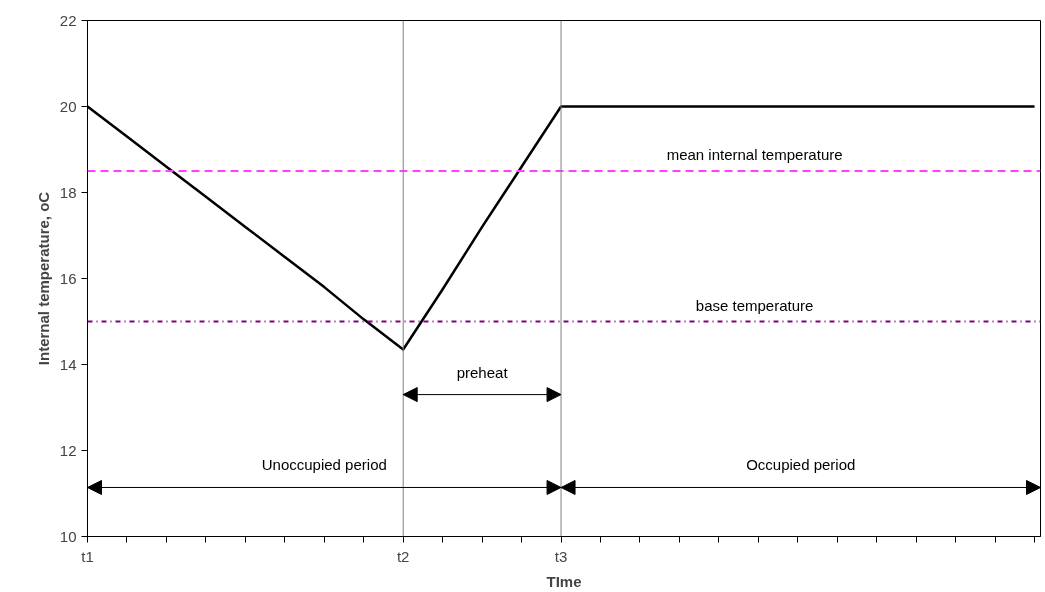  Describe the element at coordinates (68, 278) in the screenshot. I see `y-tick-label: 16` at that location.